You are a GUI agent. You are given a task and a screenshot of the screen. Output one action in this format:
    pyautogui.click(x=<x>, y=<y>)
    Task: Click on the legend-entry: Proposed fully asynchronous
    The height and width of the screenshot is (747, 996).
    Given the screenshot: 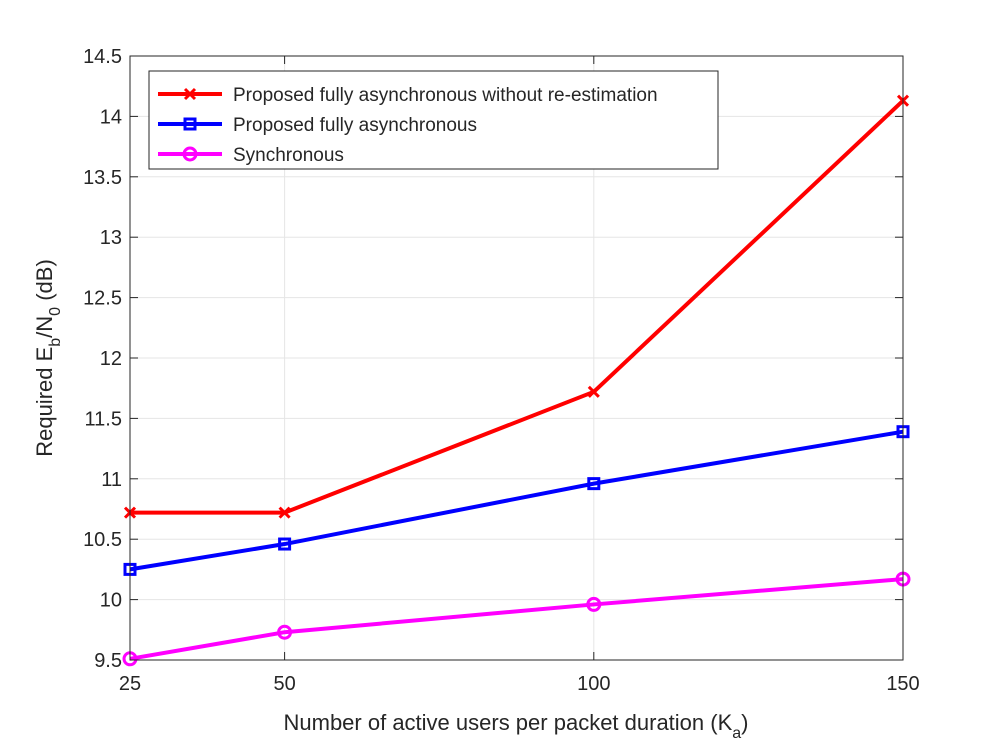 What is the action you would take?
    pyautogui.click(x=317, y=125)
    